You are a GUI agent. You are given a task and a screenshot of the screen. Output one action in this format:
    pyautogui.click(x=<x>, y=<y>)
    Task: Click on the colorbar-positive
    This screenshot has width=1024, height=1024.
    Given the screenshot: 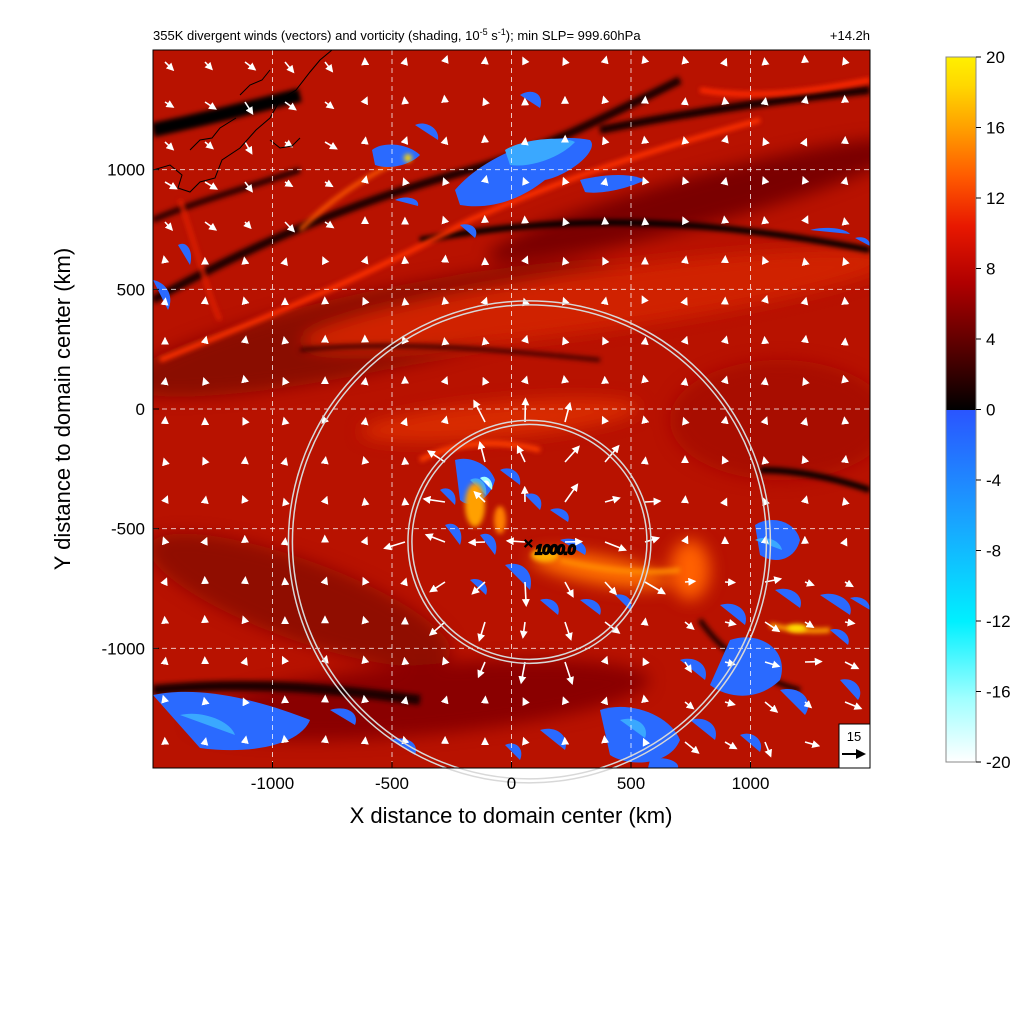 What is the action you would take?
    pyautogui.click(x=961, y=233)
    